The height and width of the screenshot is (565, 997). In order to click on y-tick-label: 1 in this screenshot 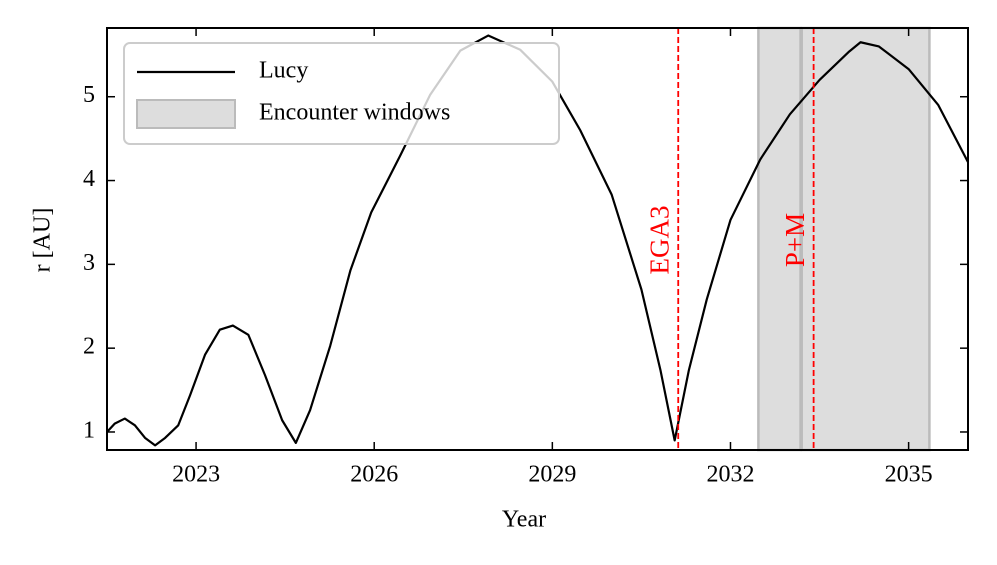, I will do `click(89, 430)`.